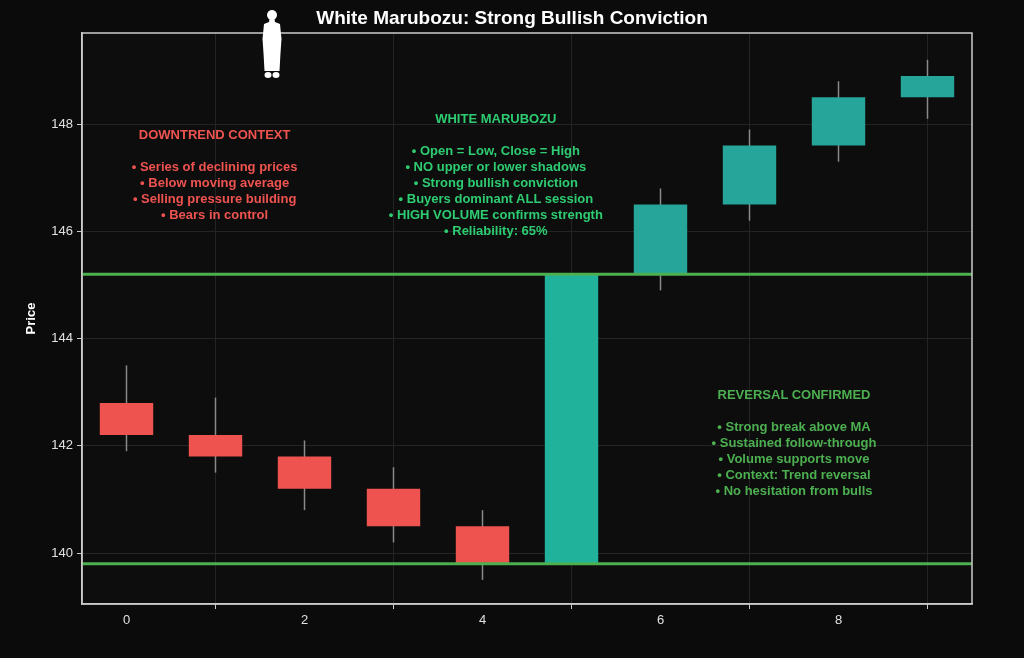 The image size is (1024, 658). Describe the element at coordinates (62, 445) in the screenshot. I see `y-tick-label: 142` at that location.